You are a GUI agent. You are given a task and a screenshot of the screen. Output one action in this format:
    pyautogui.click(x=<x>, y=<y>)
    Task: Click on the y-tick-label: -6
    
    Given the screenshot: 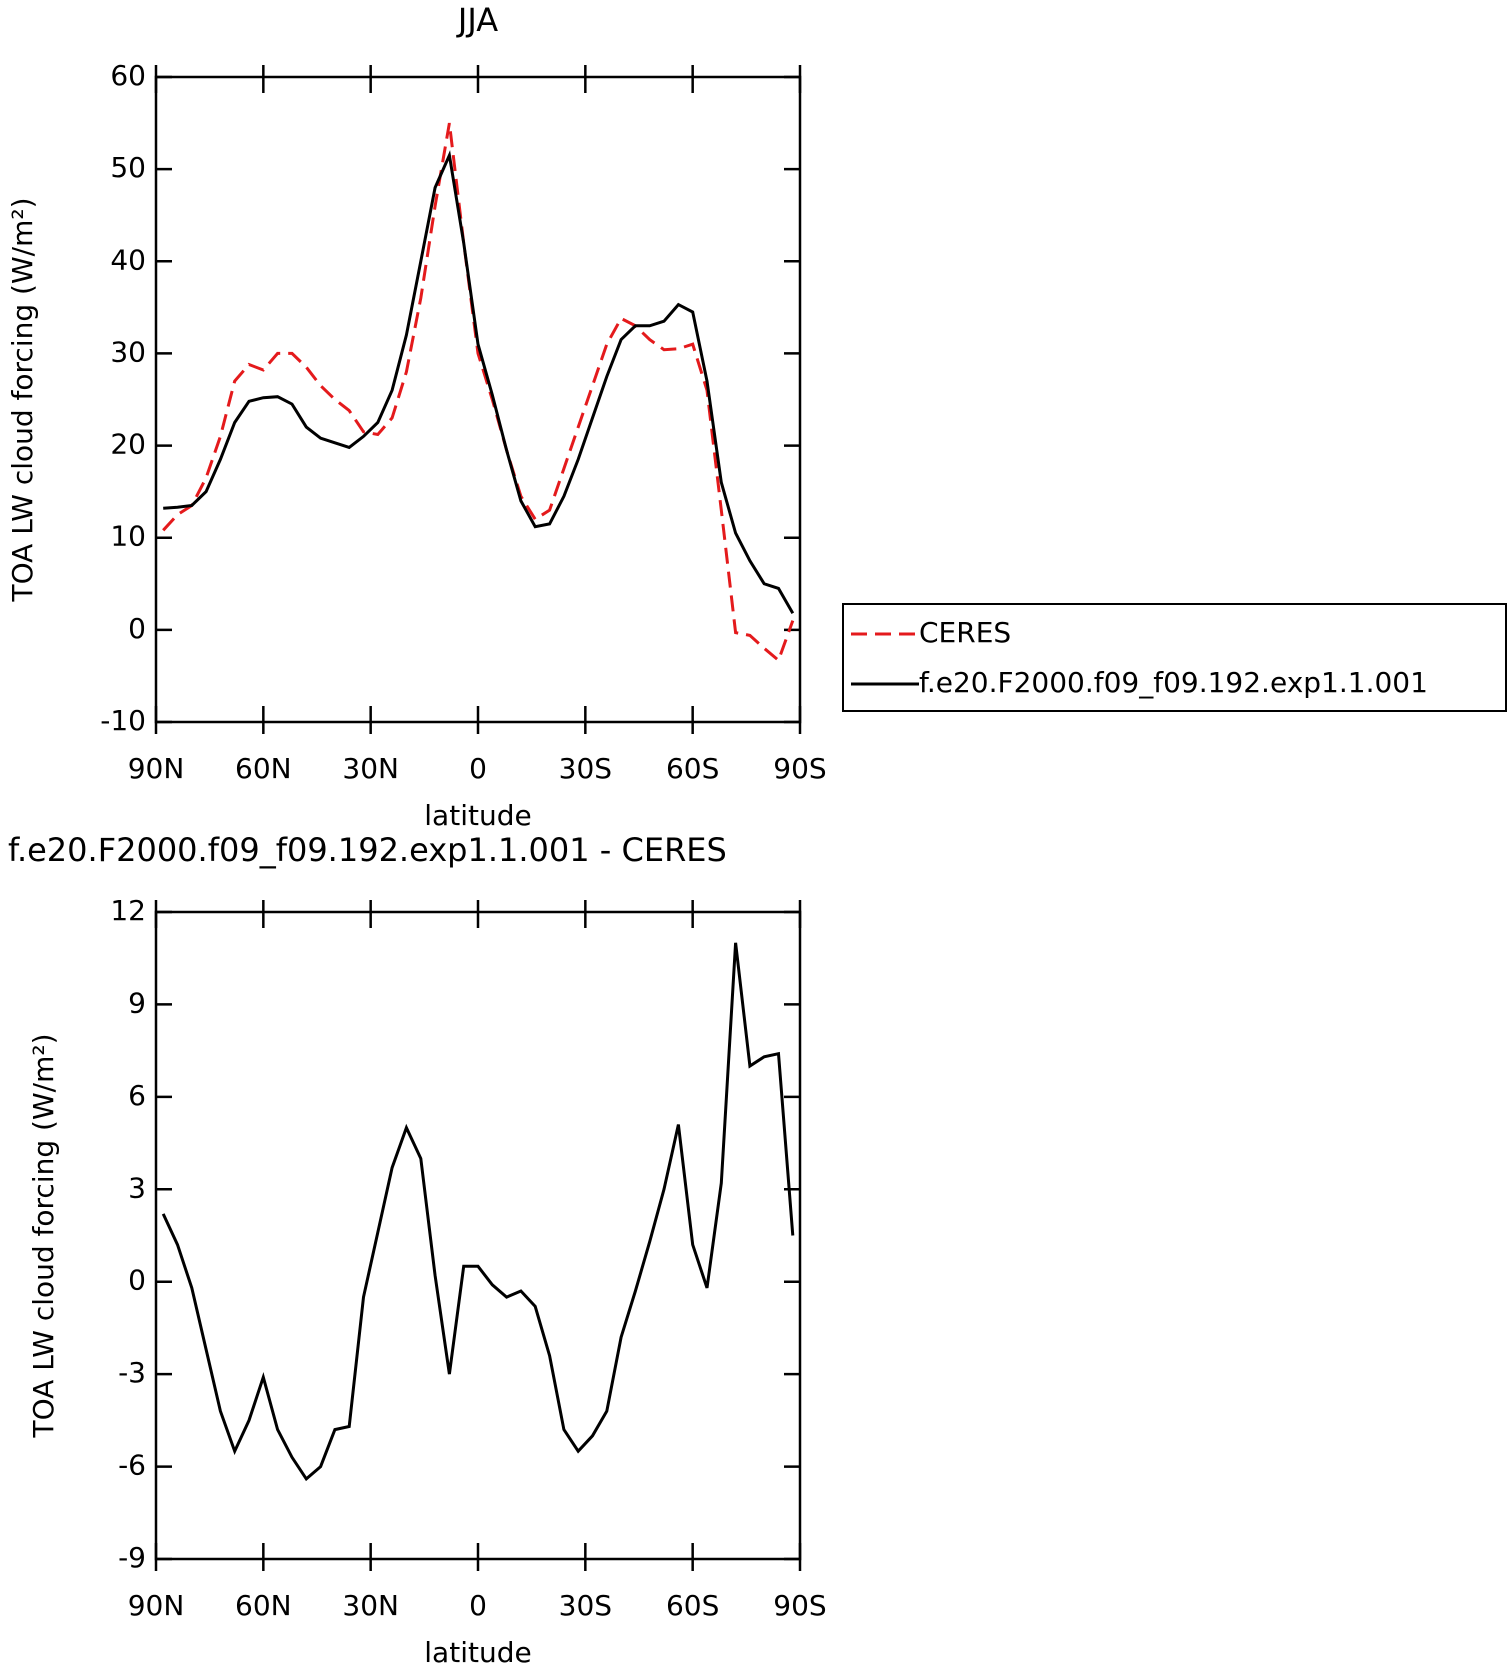 What is the action you would take?
    pyautogui.click(x=132, y=1465)
    